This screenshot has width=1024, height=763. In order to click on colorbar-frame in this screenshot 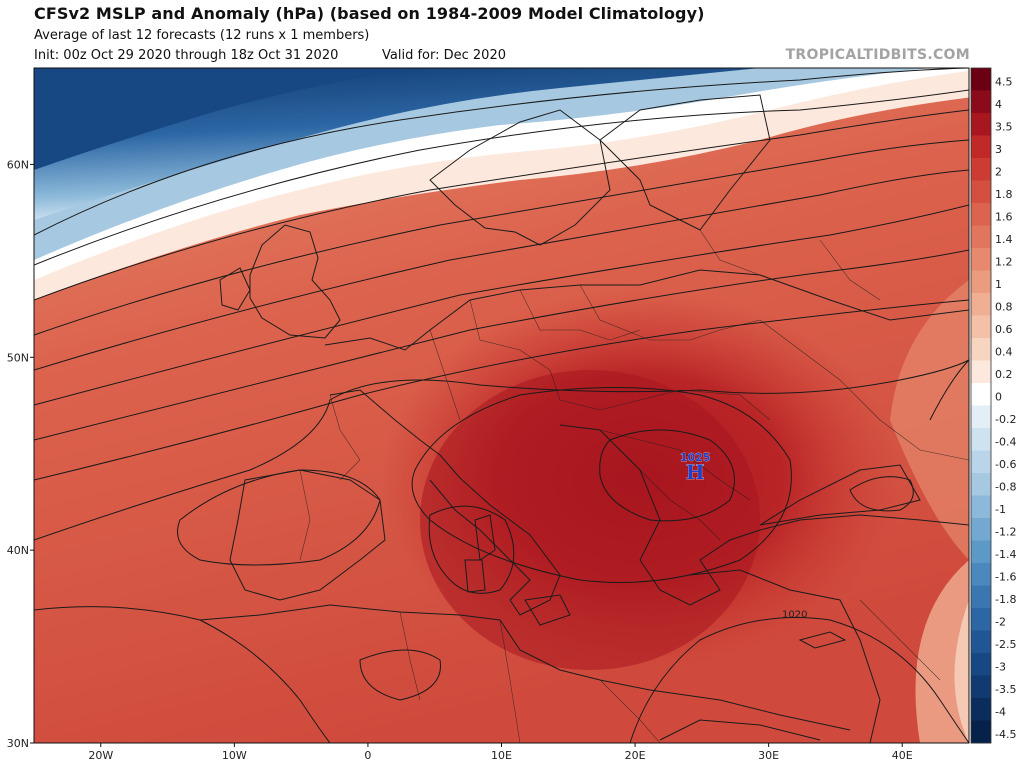, I will do `click(981, 405)`.